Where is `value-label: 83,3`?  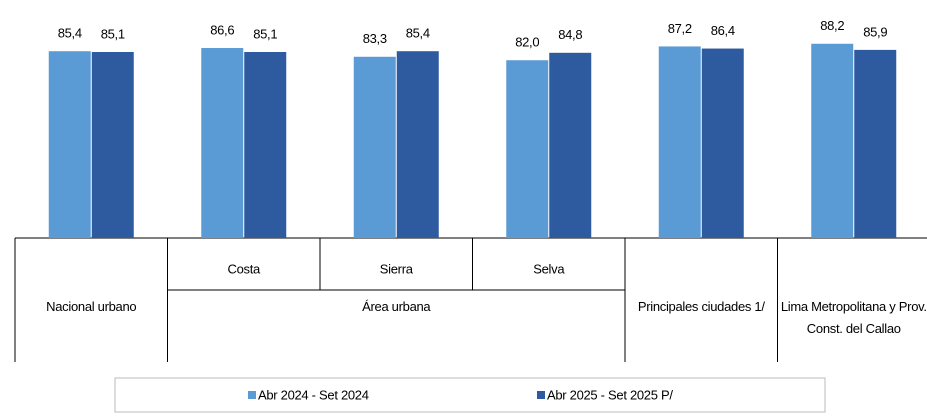 value-label: 83,3 is located at coordinates (375, 38).